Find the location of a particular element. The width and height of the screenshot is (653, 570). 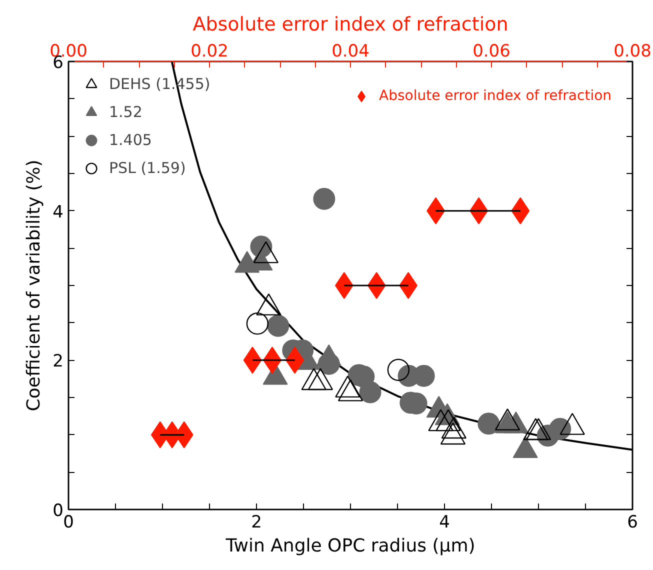

legend-label: Absolute error index of refraction is located at coordinates (495, 96).